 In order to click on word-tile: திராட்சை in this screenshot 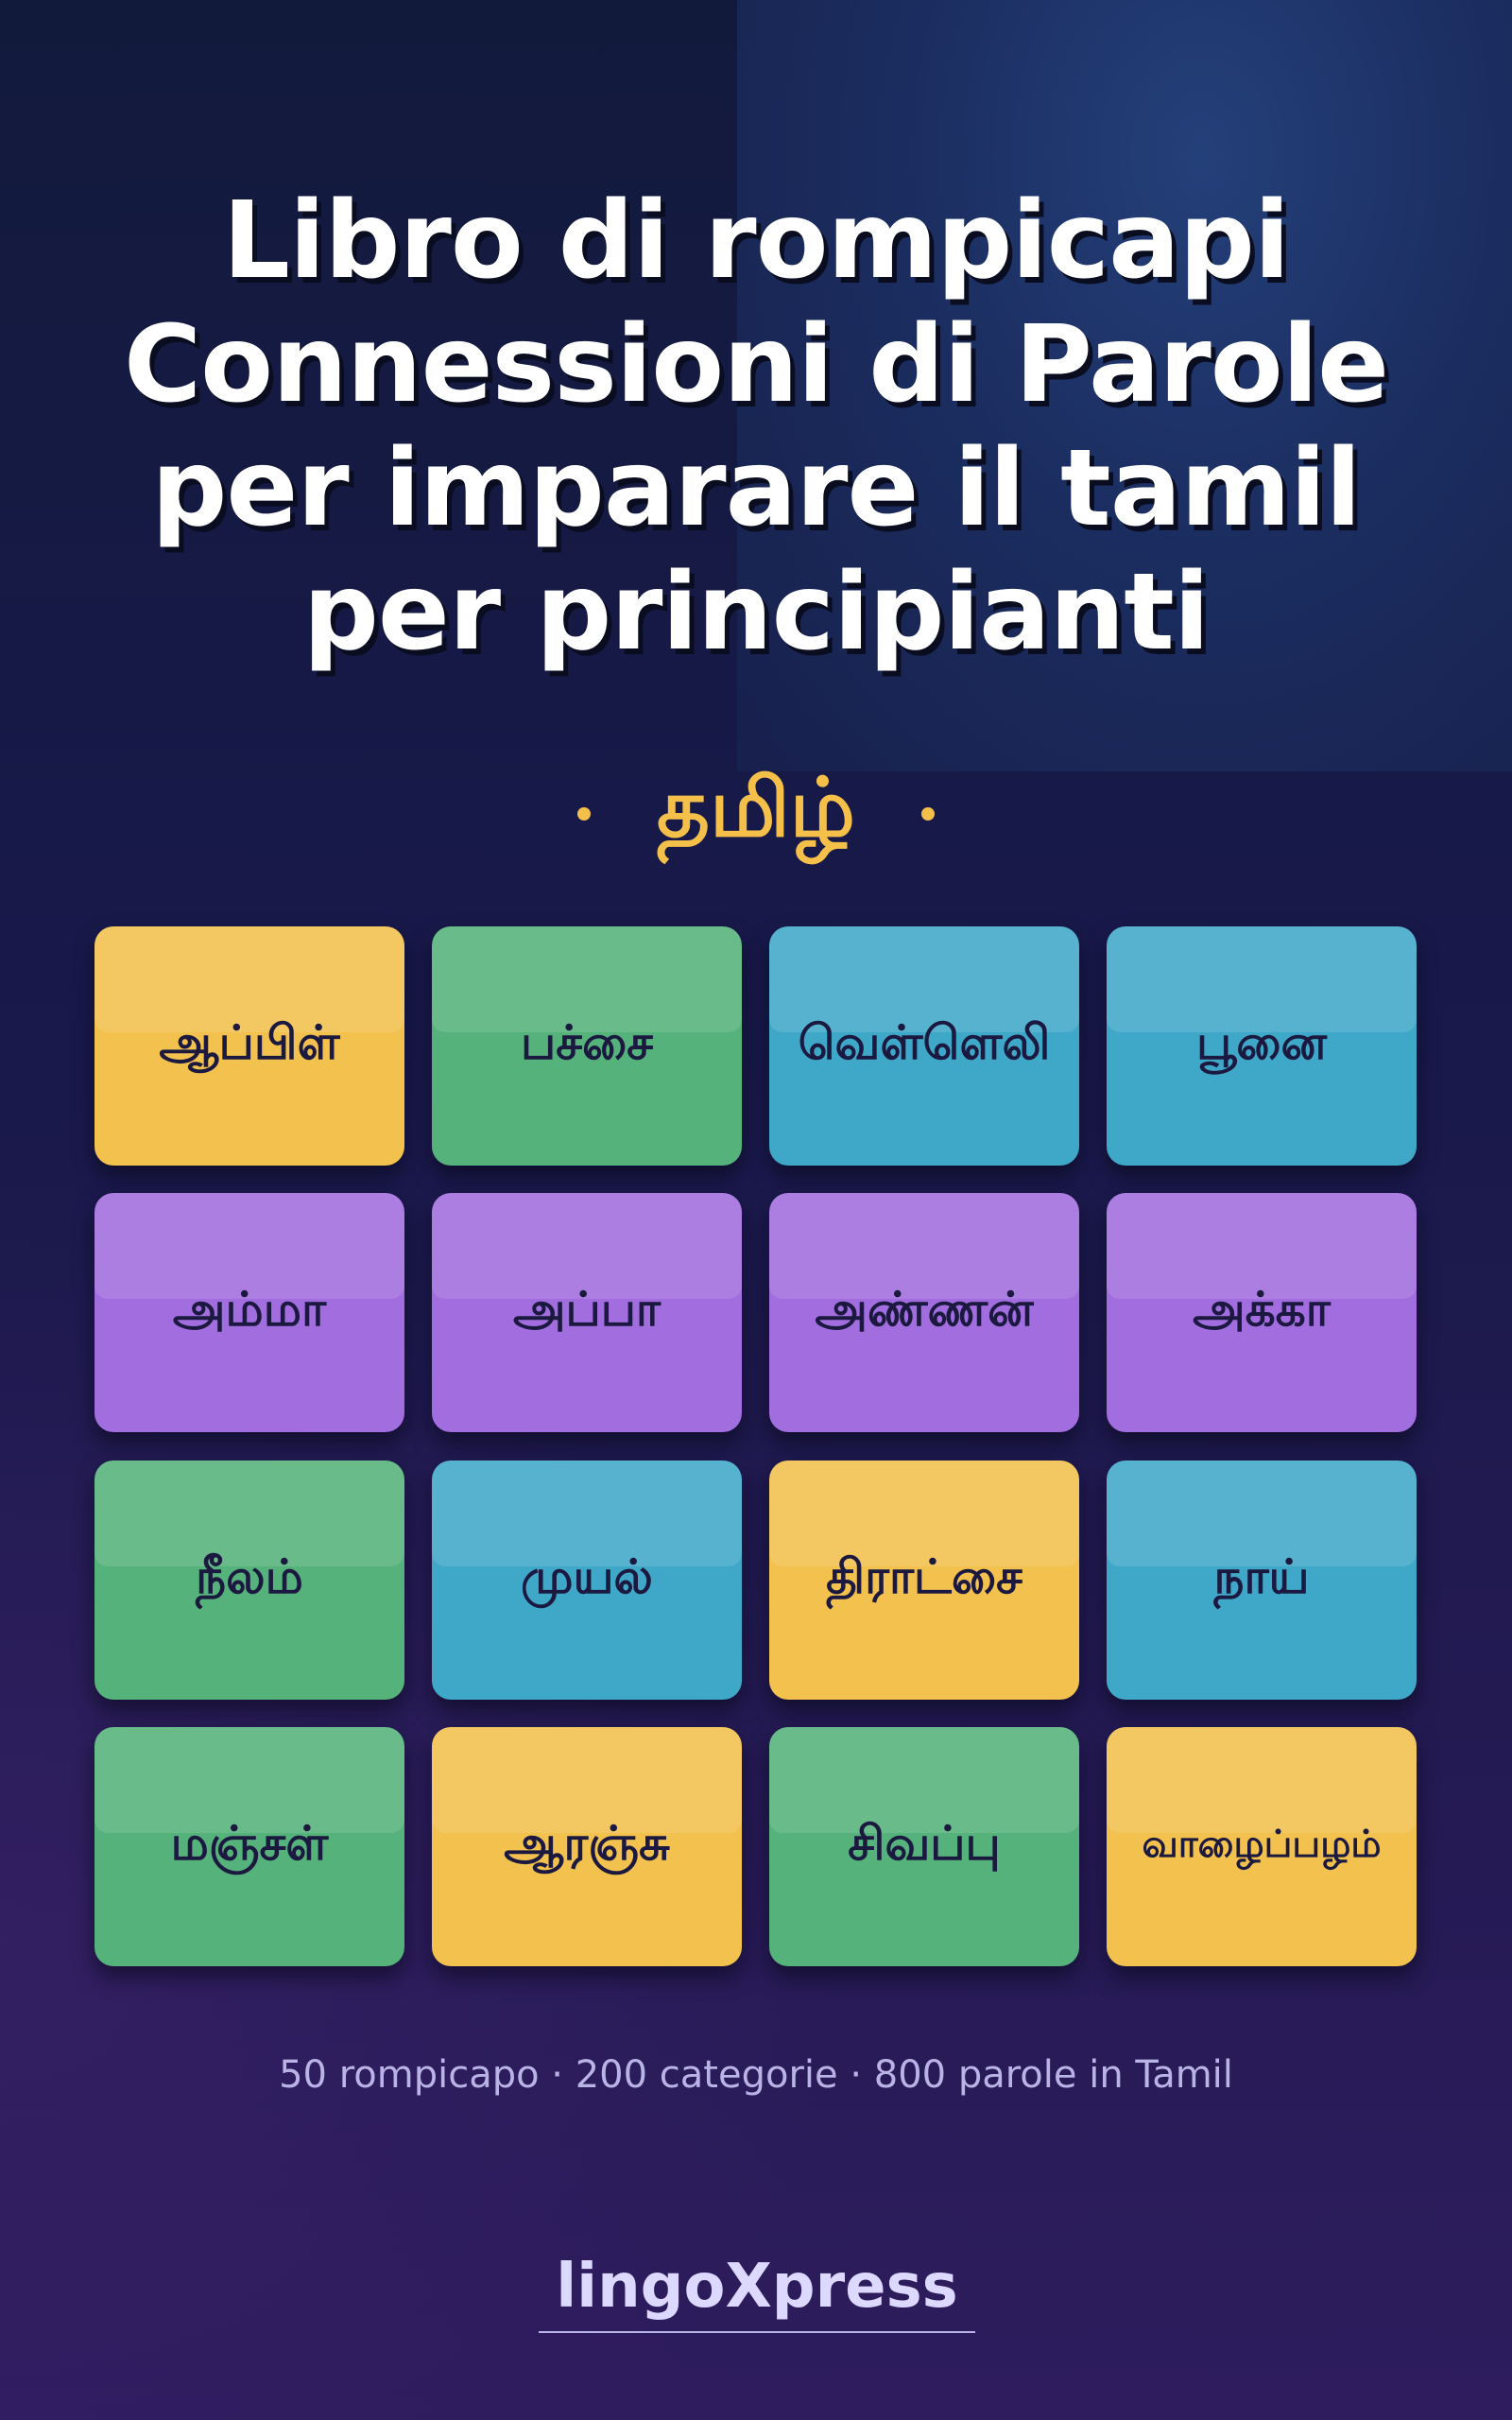, I will do `click(924, 1580)`.